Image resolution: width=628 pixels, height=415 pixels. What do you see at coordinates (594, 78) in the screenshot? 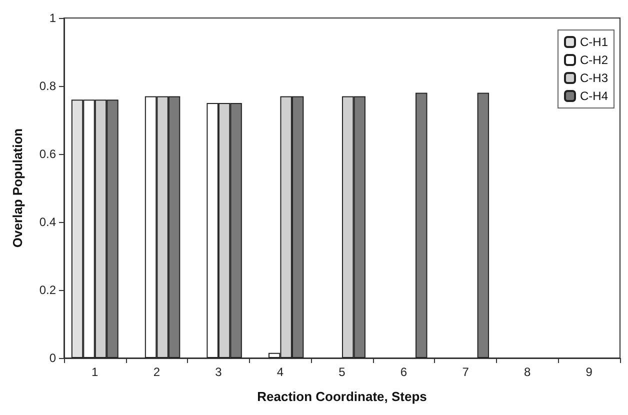
I see `legend-label: C-H3` at bounding box center [594, 78].